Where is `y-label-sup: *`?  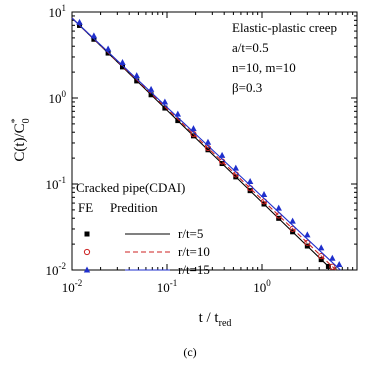 y-label-sup: * is located at coordinates (15, 120).